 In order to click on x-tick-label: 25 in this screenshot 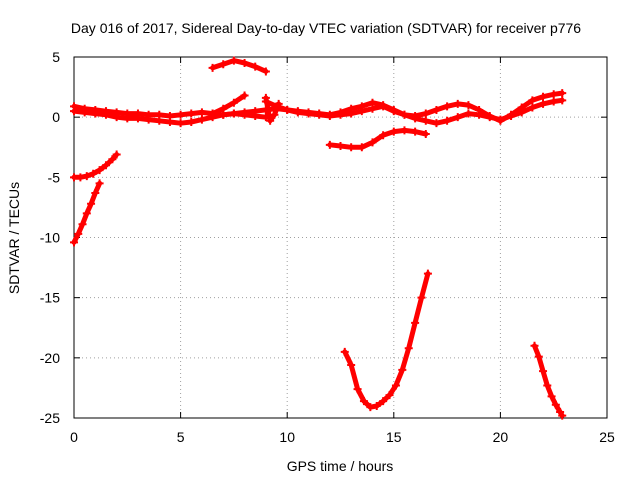, I will do `click(607, 437)`.